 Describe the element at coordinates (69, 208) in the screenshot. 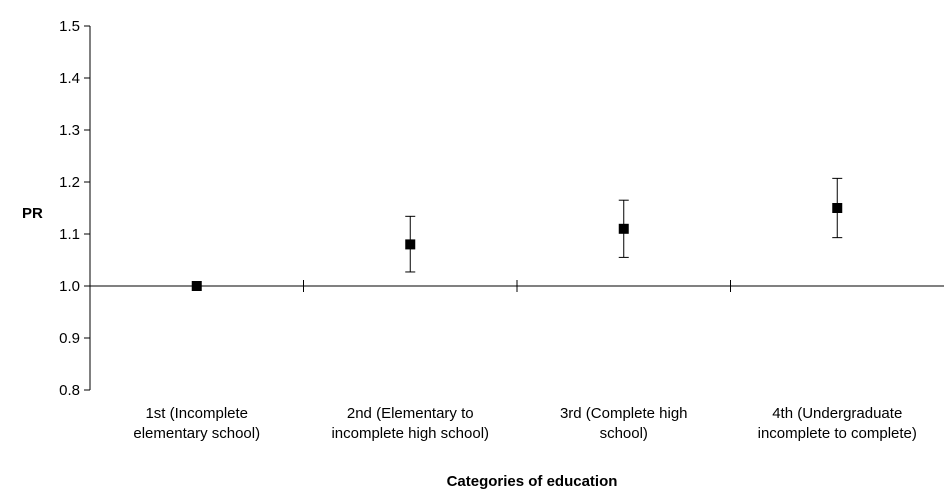

I see `y-tick-labels: 0.8 0.9 1.0 1.1 1.2 1.3 1.4 1.5` at that location.